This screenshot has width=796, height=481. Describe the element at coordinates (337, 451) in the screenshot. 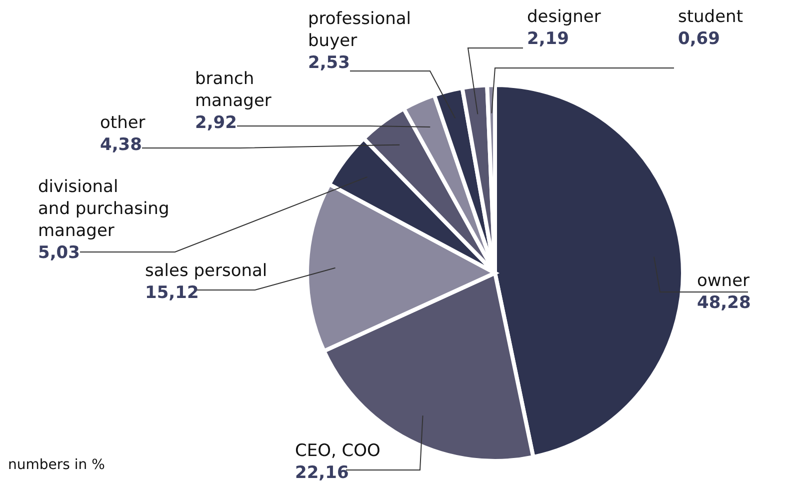

I see `slice-label: CEO, COO` at that location.